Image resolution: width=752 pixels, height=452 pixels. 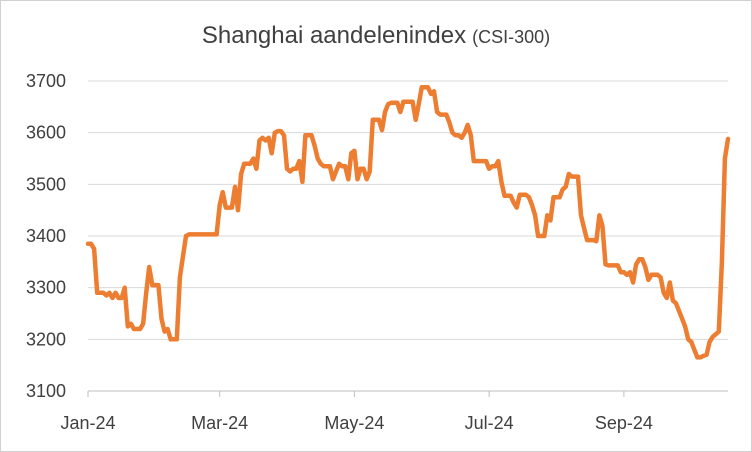 I want to click on x-tick-label-1: Mar-24, so click(x=219, y=423).